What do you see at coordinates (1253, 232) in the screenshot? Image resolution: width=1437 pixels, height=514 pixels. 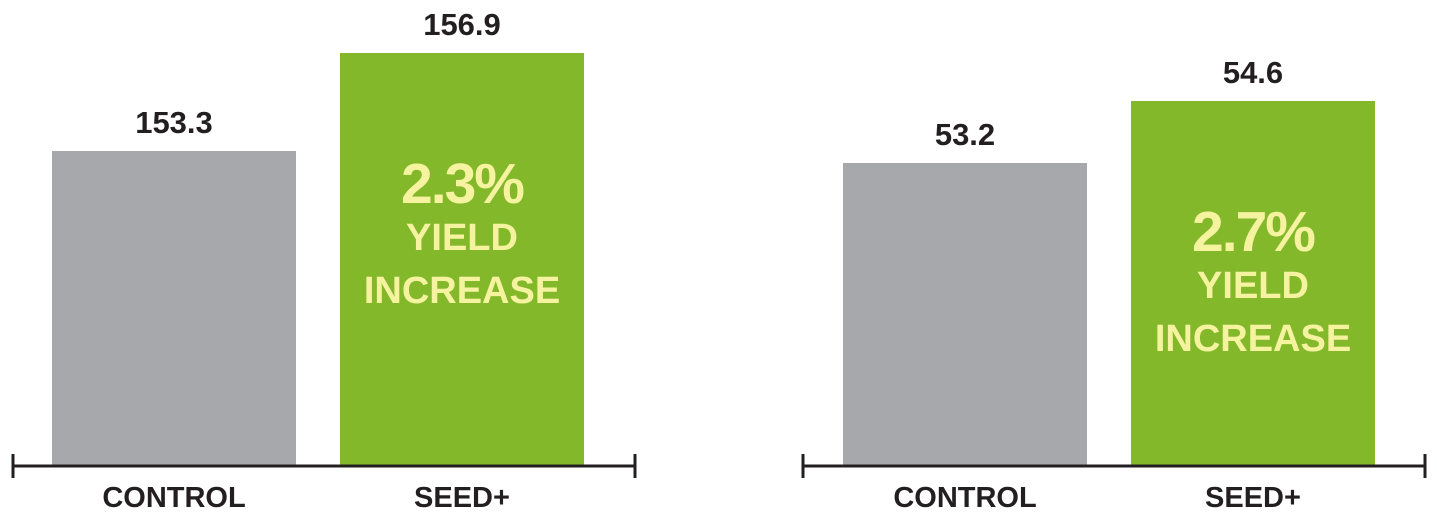 I see `yield-increase-percent: 2.7%` at bounding box center [1253, 232].